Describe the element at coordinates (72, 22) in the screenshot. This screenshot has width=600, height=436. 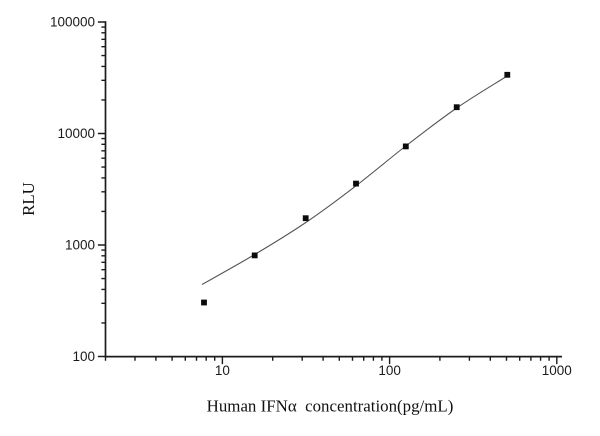
I see `svg-text: 100000` at that location.